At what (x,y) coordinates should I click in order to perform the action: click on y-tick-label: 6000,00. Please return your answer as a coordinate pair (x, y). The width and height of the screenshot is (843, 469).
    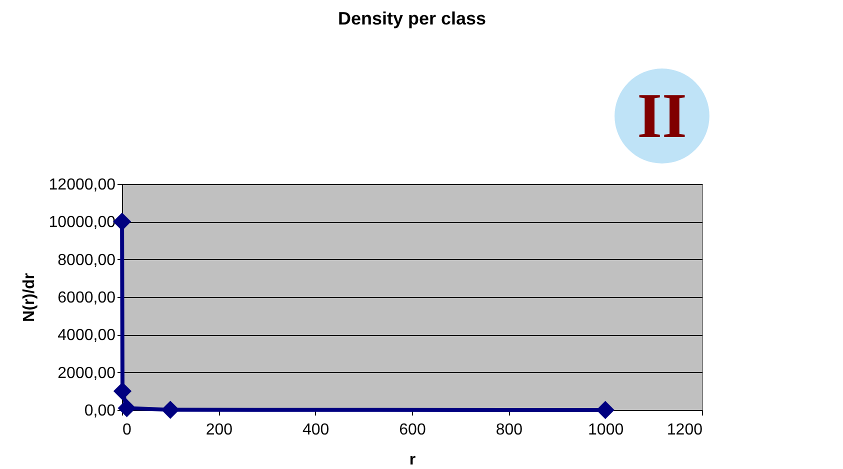
    Looking at the image, I should click on (87, 298).